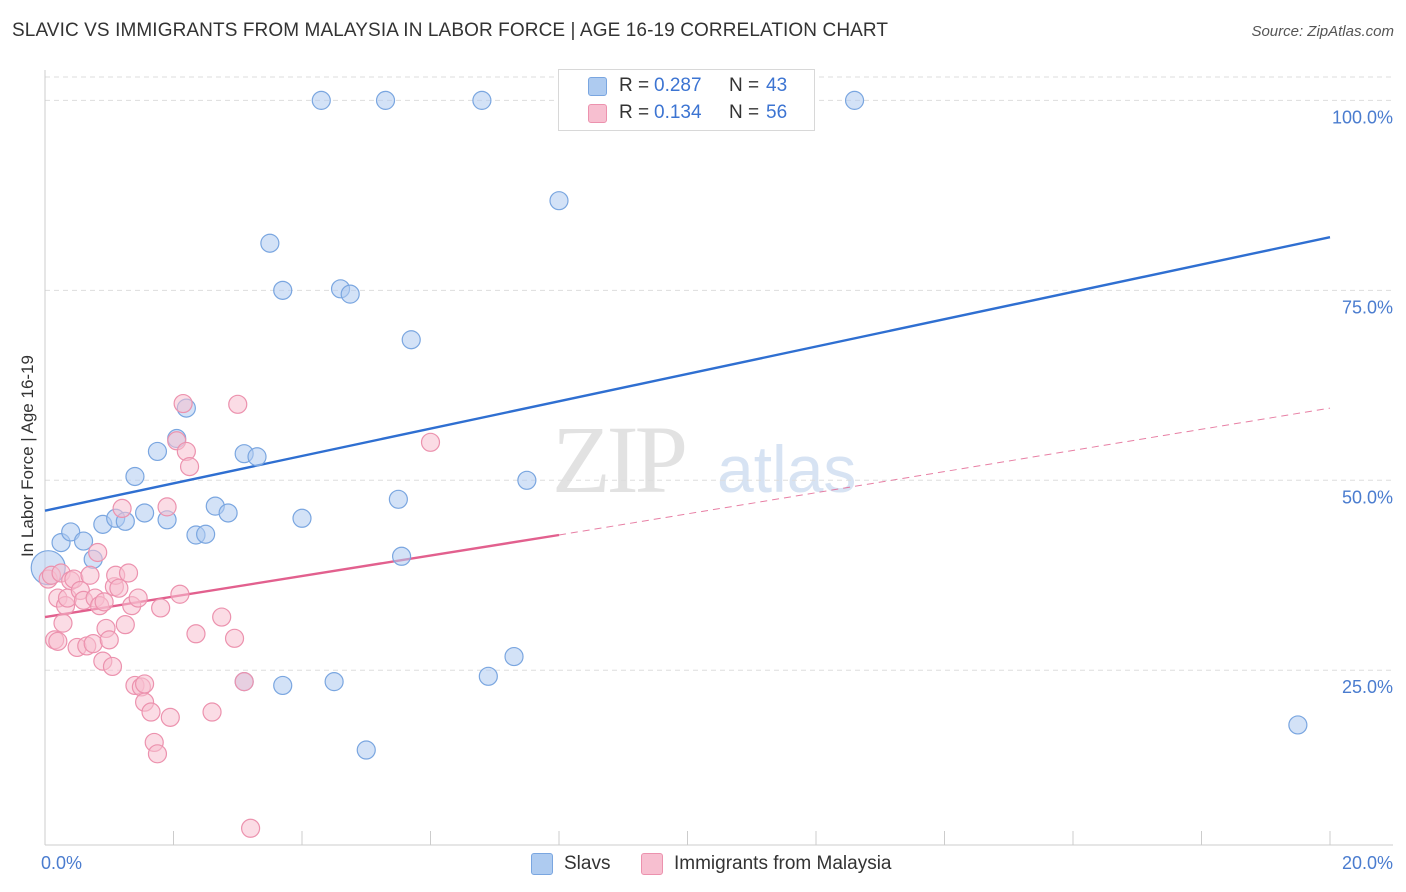 The height and width of the screenshot is (892, 1406). Describe the element at coordinates (1322, 31) in the screenshot. I see `source-label: Source: ZipAtlas.com` at that location.